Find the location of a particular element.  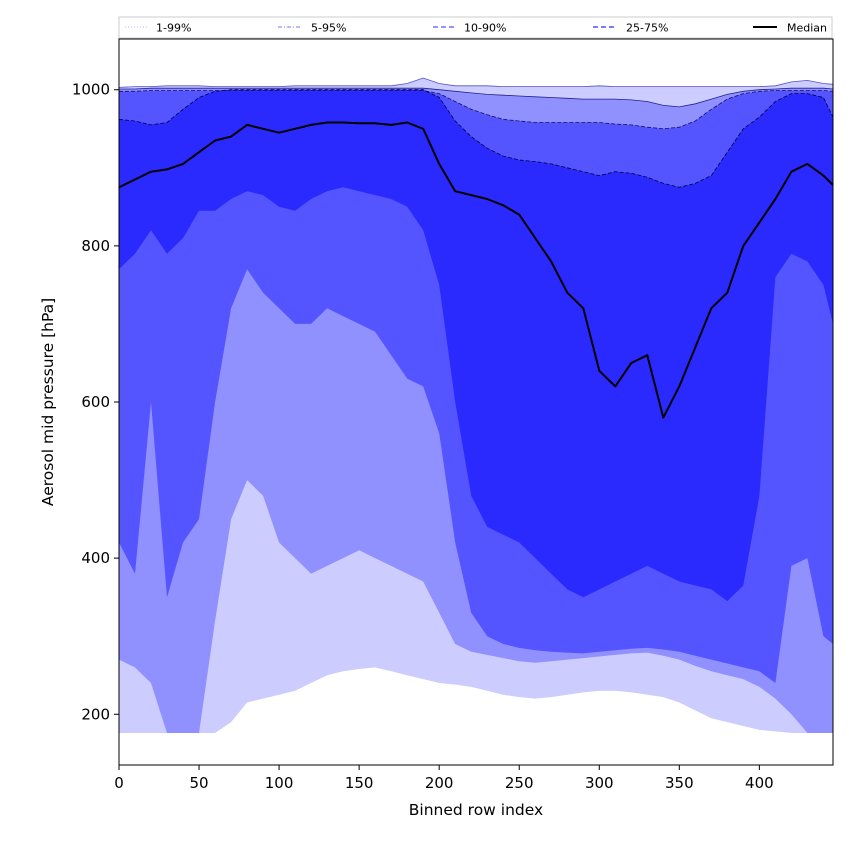

x-axis-label: Binned row index is located at coordinates (476, 810).